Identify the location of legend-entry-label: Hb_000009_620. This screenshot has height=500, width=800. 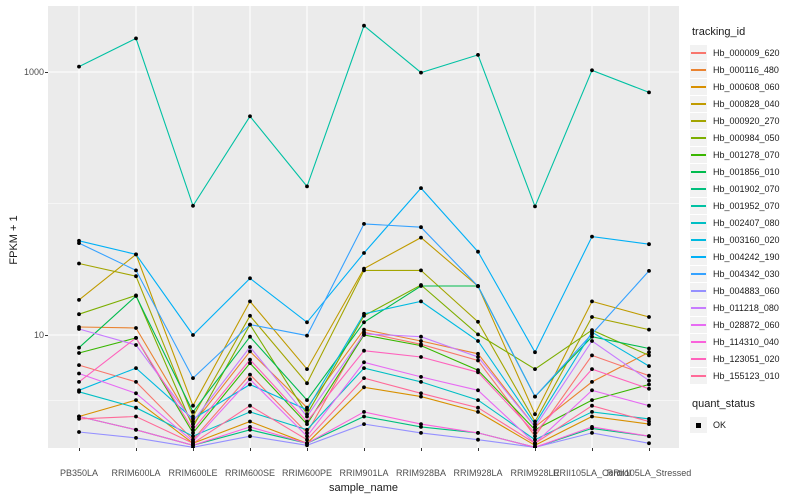
(746, 52).